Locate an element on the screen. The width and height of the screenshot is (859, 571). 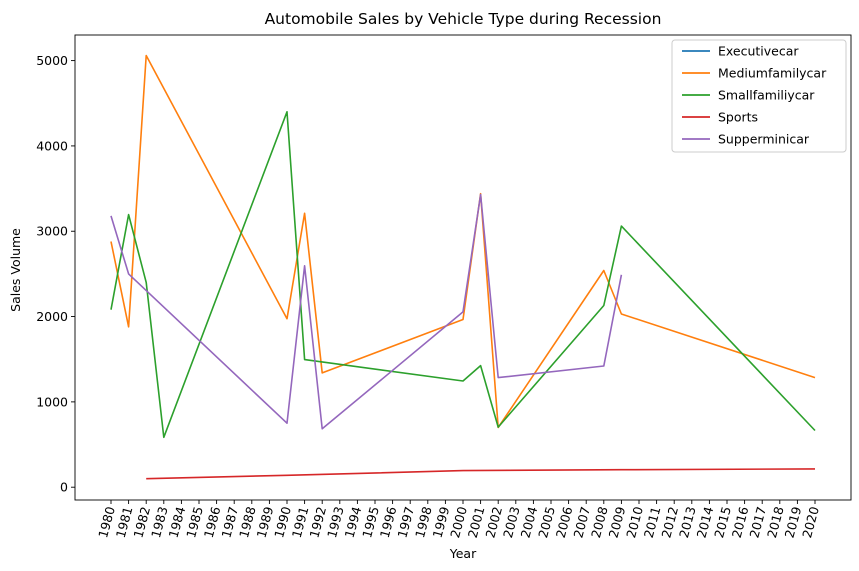
y-tick-label: 5000 is located at coordinates (52, 60).